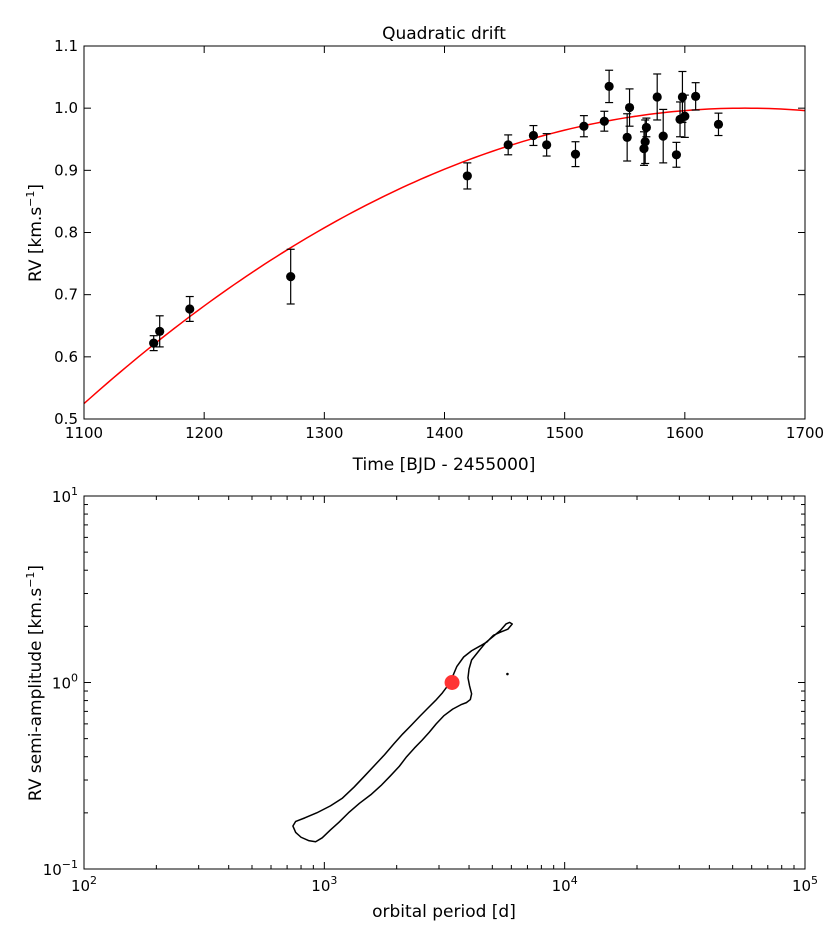 The height and width of the screenshot is (934, 830). I want to click on y-axis-label-main: RV [km.s, so click(36, 244).